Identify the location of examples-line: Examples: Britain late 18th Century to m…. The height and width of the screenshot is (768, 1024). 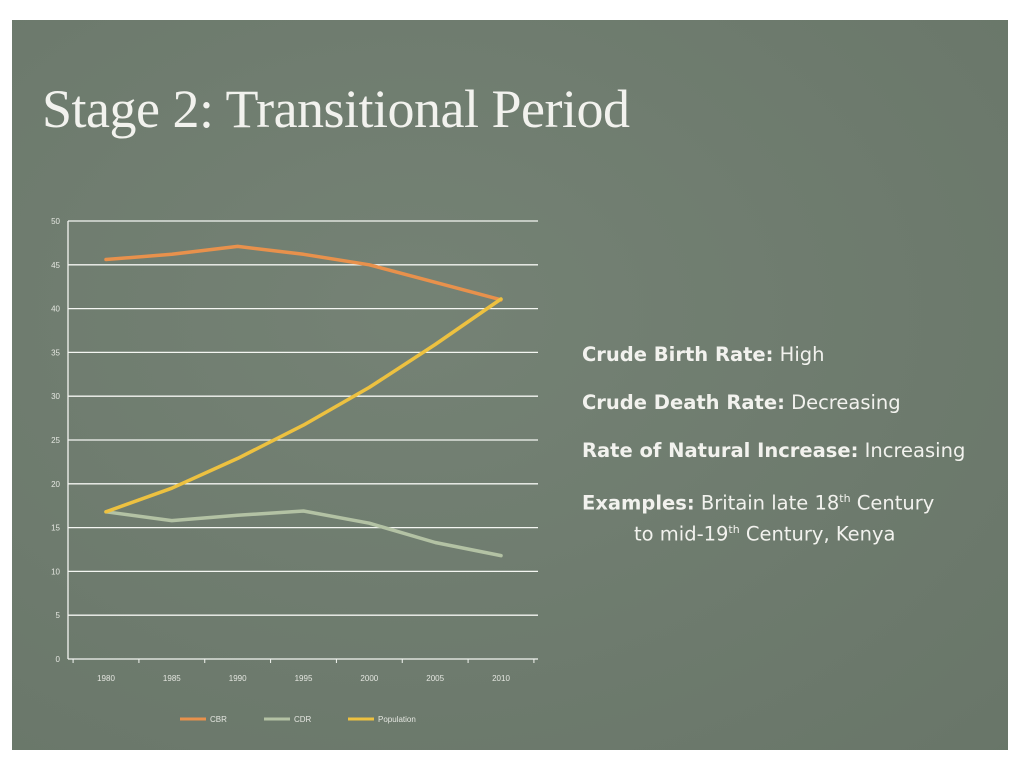
(792, 516).